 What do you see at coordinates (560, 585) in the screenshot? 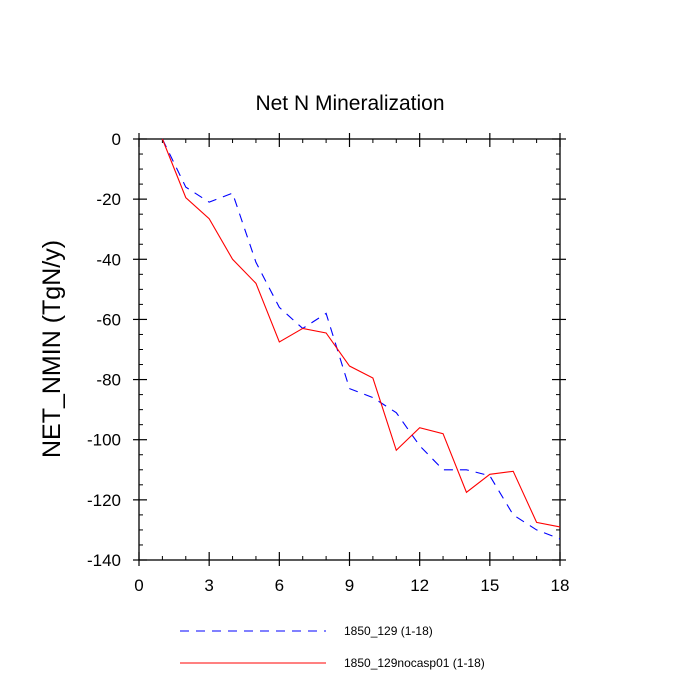
I see `x-tick-label: 18` at bounding box center [560, 585].